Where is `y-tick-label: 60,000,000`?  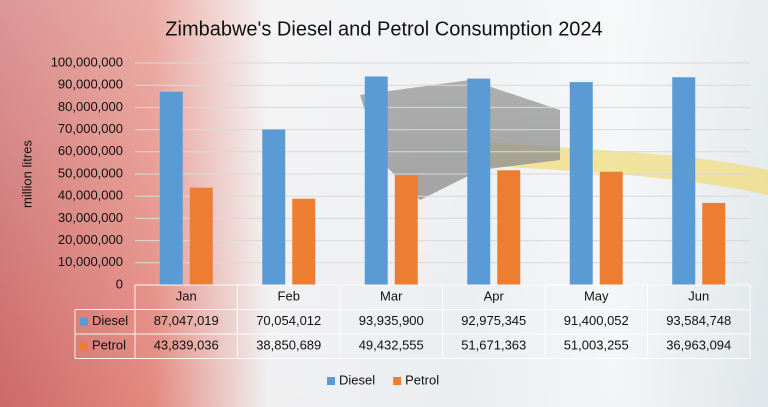
y-tick-label: 60,000,000 is located at coordinates (90, 150).